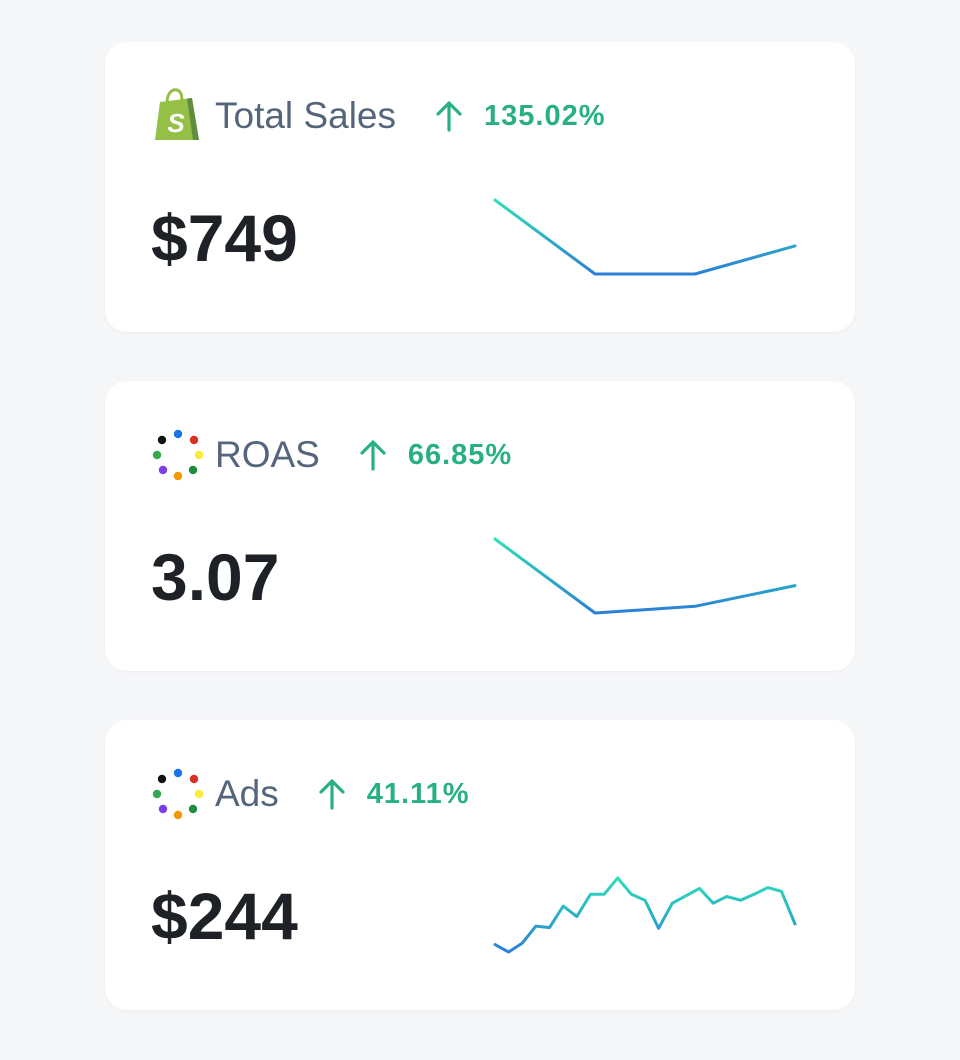 Image resolution: width=960 pixels, height=1060 pixels. What do you see at coordinates (267, 454) in the screenshot?
I see `card-title: ROAS` at bounding box center [267, 454].